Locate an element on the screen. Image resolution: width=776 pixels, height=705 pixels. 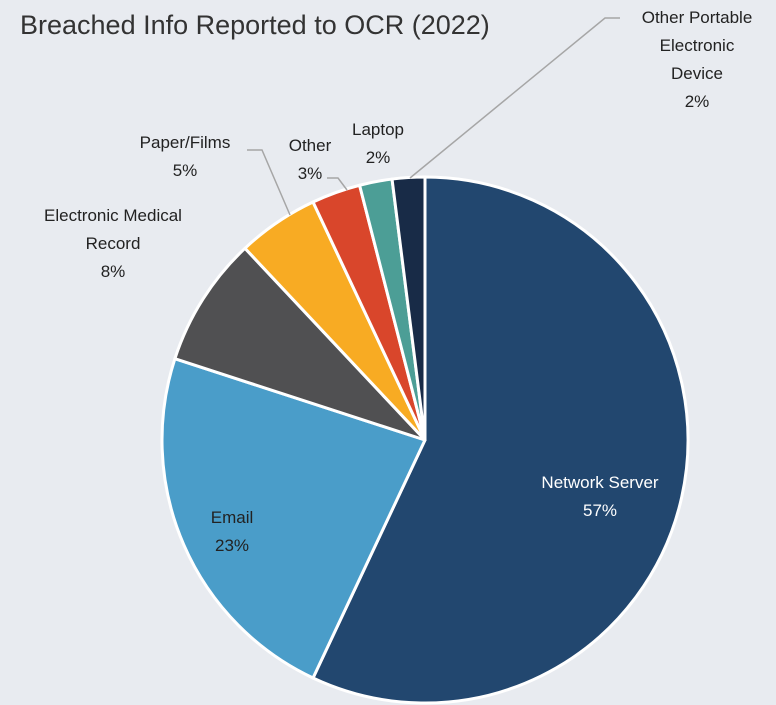
slice-label: Other 3% is located at coordinates (310, 160).